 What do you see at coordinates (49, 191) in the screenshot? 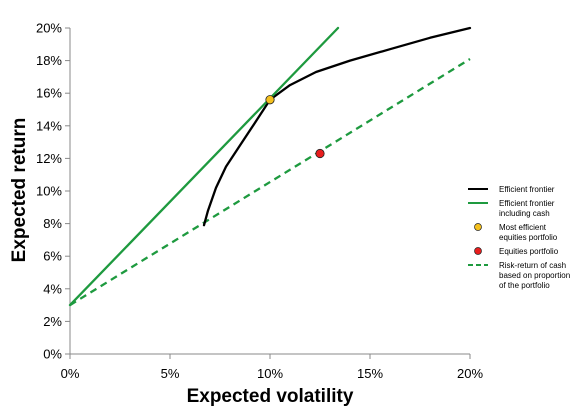
I see `y-tick-label: 10%` at bounding box center [49, 191].